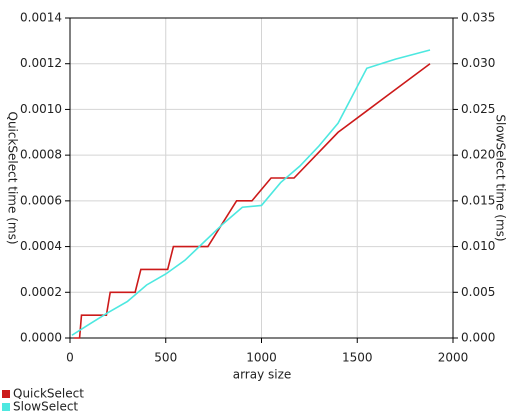  What do you see at coordinates (41, 63) in the screenshot?
I see `y-tick-label: 0.0012` at bounding box center [41, 63].